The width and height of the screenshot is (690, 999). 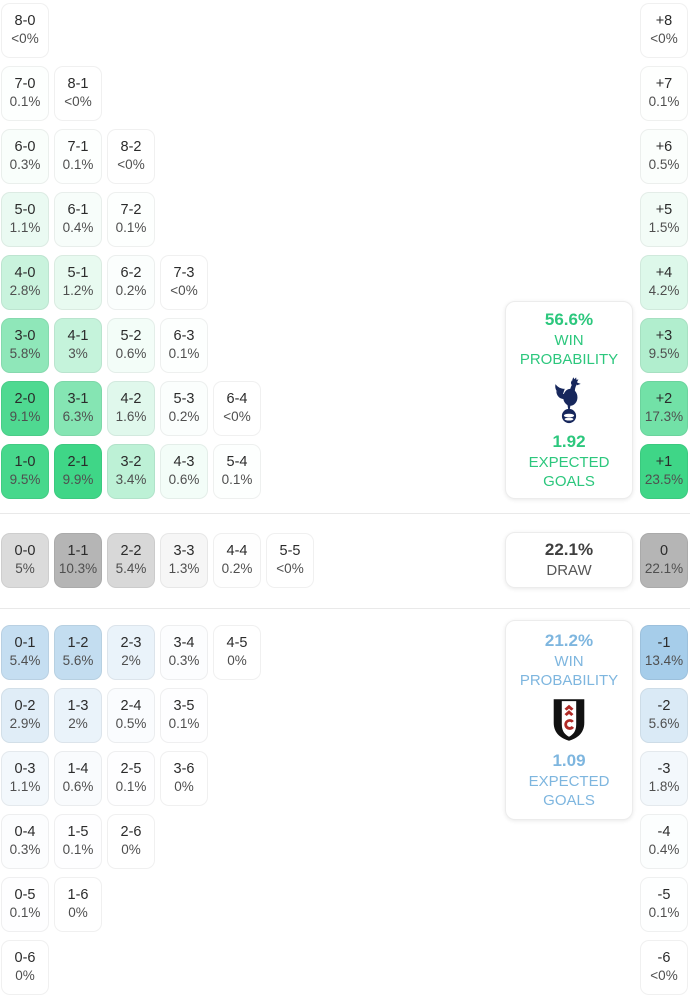 I want to click on home-scoreline-cell: 6-2 0.2%, so click(x=131, y=282).